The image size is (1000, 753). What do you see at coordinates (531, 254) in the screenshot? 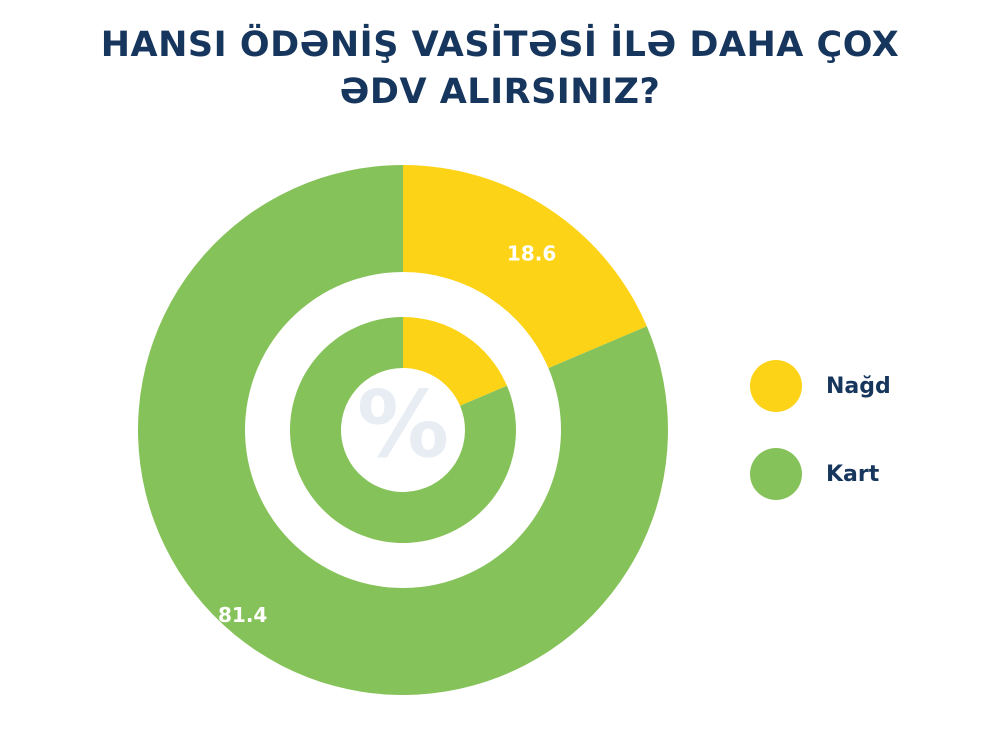
I see `data-label-nagd: 18.6` at bounding box center [531, 254].